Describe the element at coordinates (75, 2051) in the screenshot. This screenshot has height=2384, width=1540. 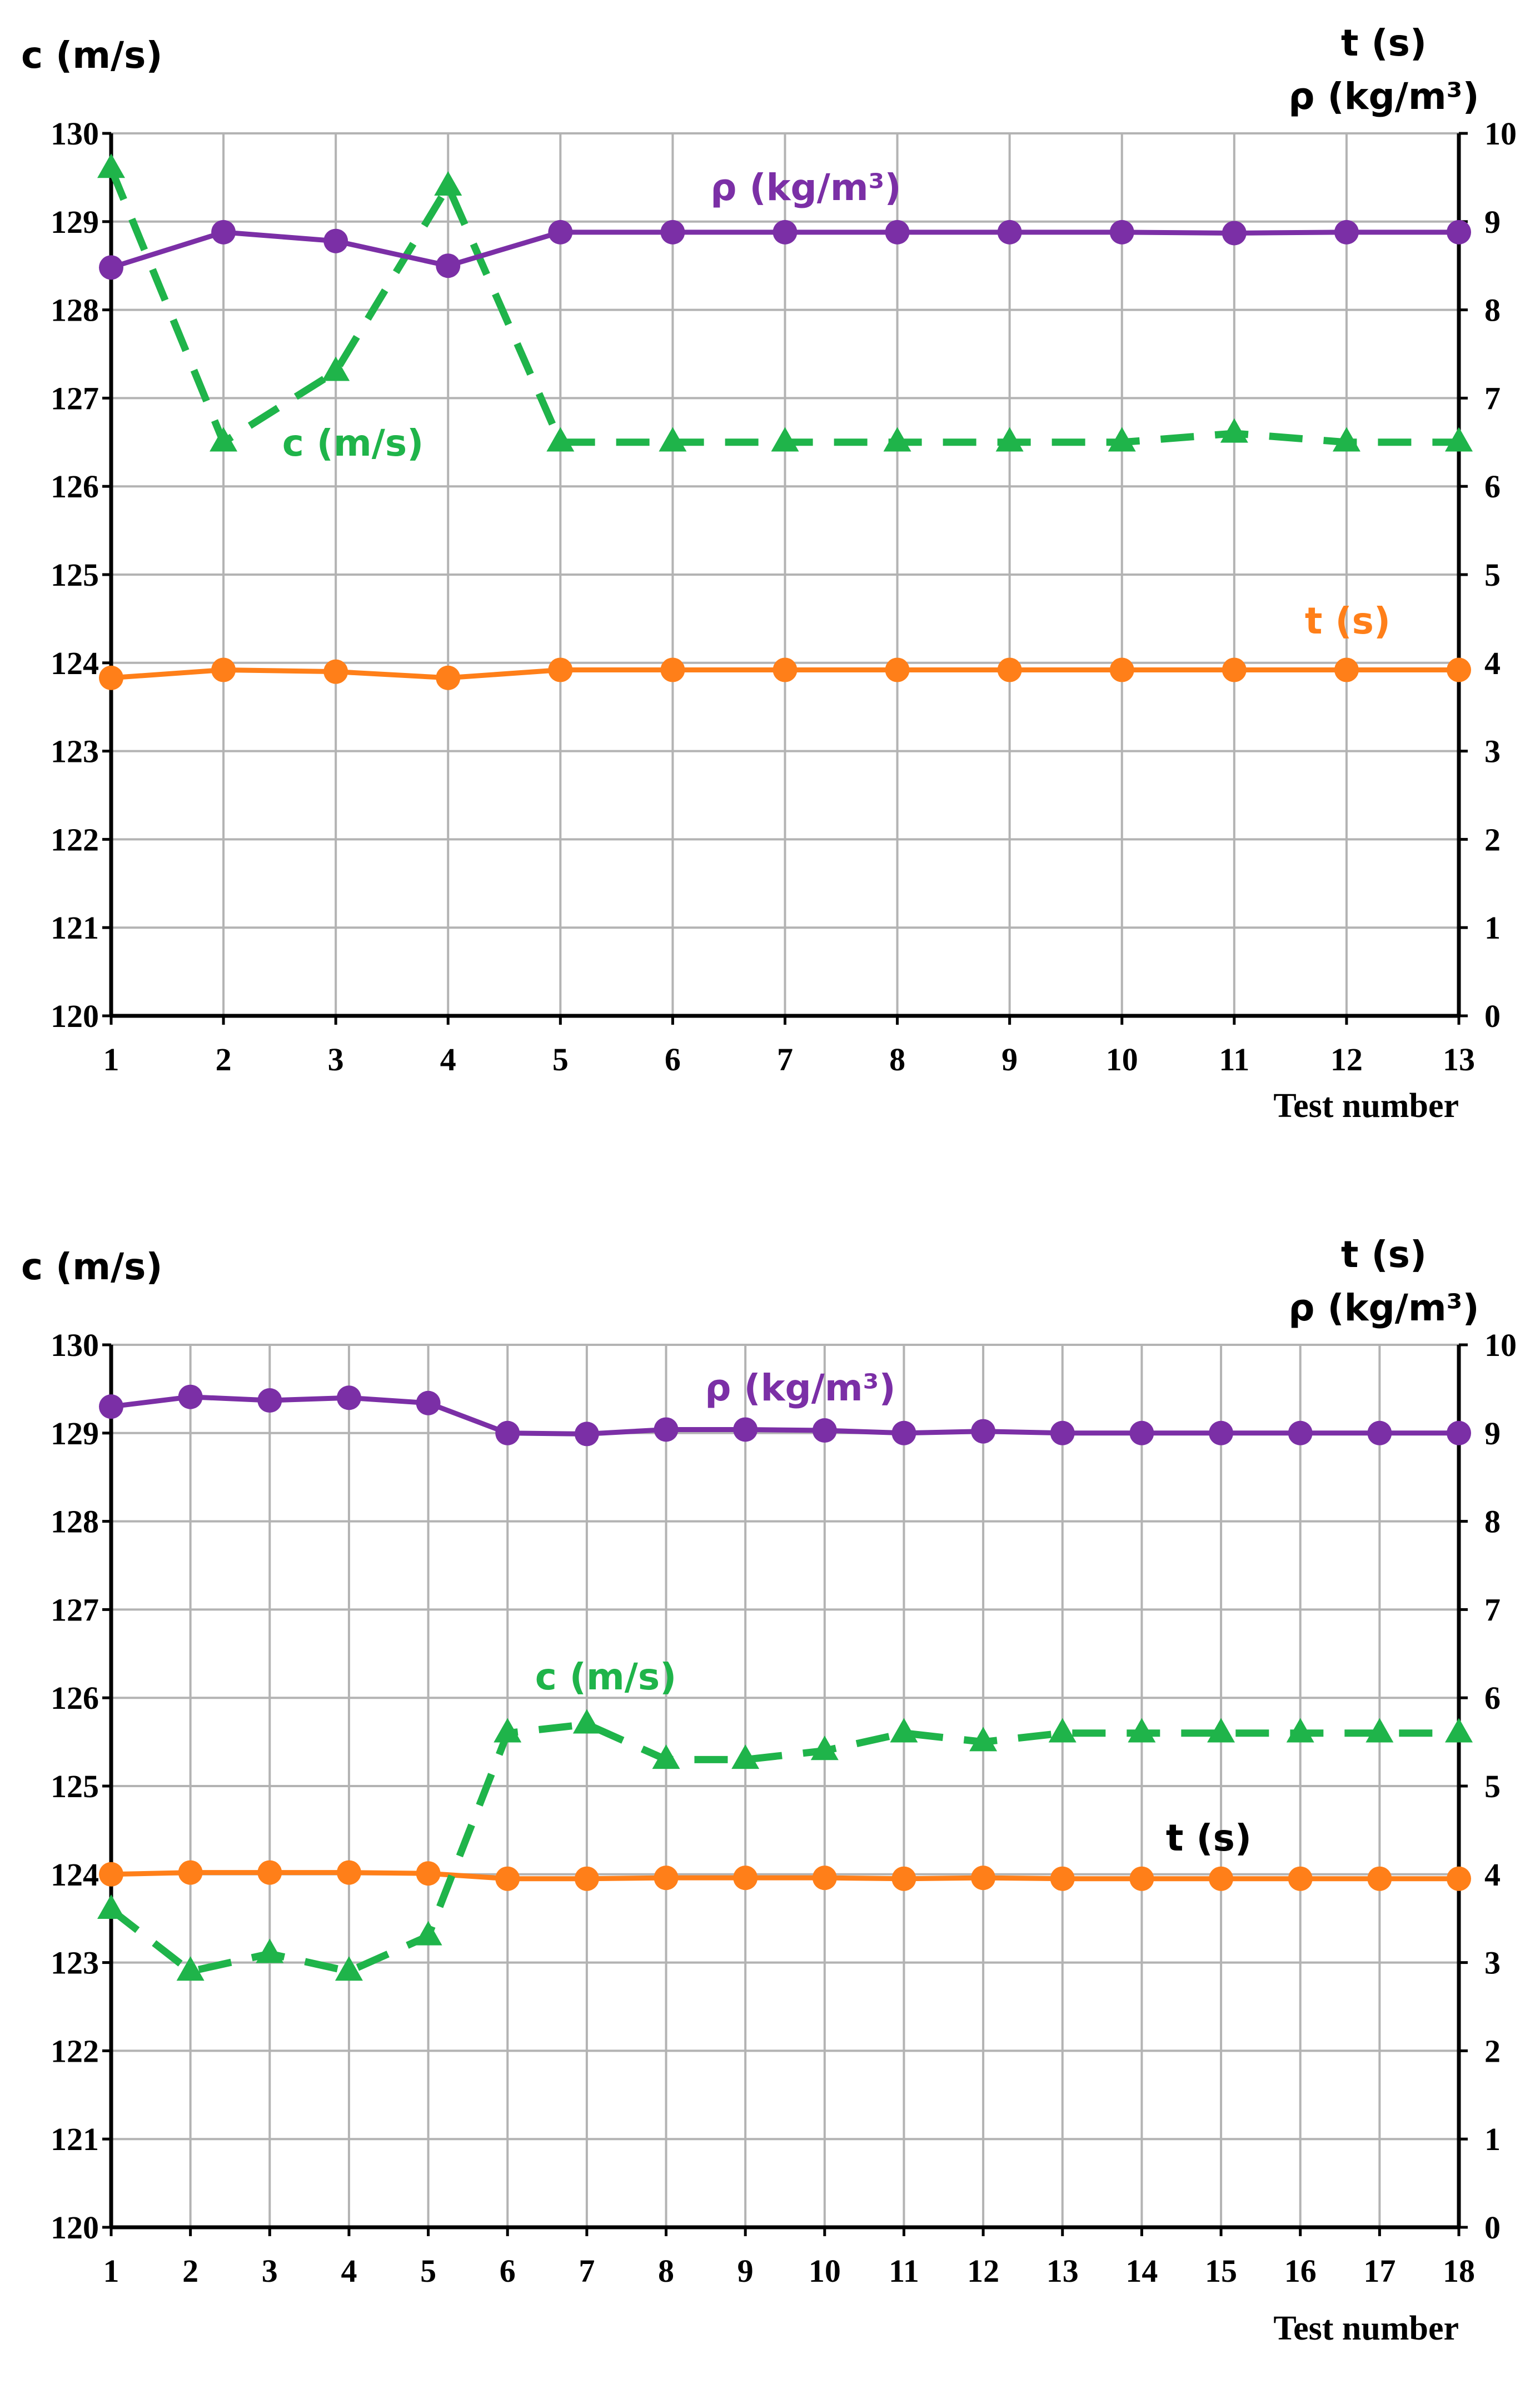
I see `y-left-tick-label: 122` at that location.